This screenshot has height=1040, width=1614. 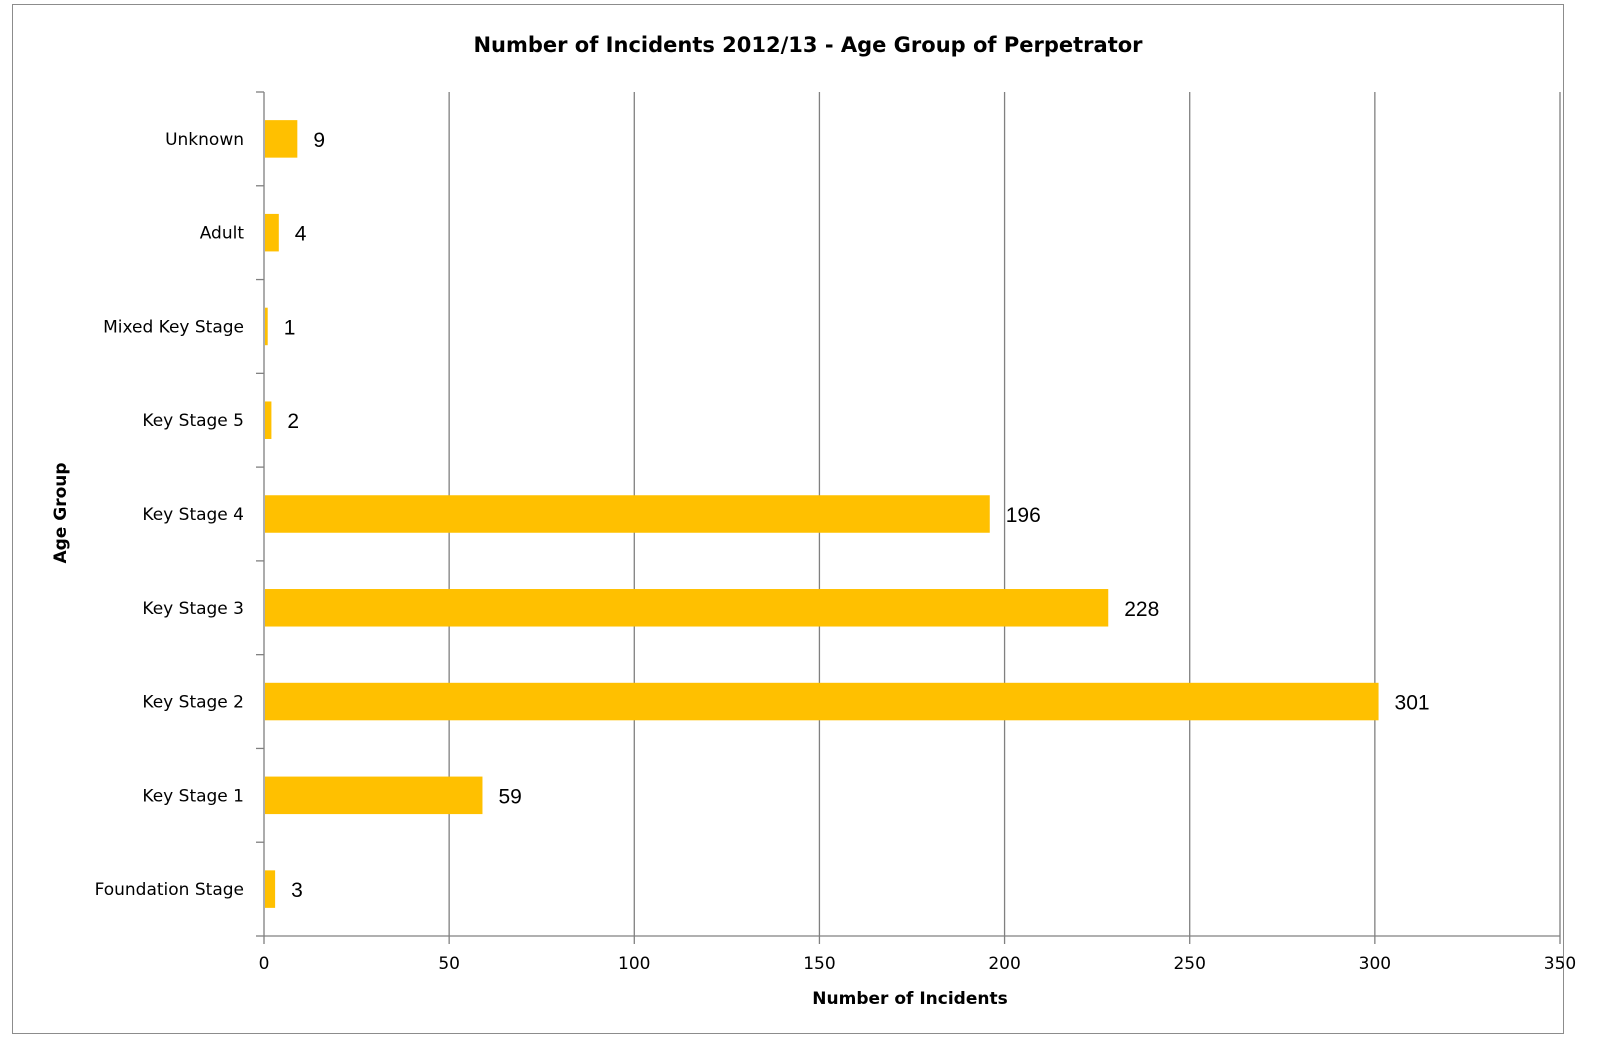 What do you see at coordinates (193, 515) in the screenshot?
I see `y-tick-label: Key Stage 4` at bounding box center [193, 515].